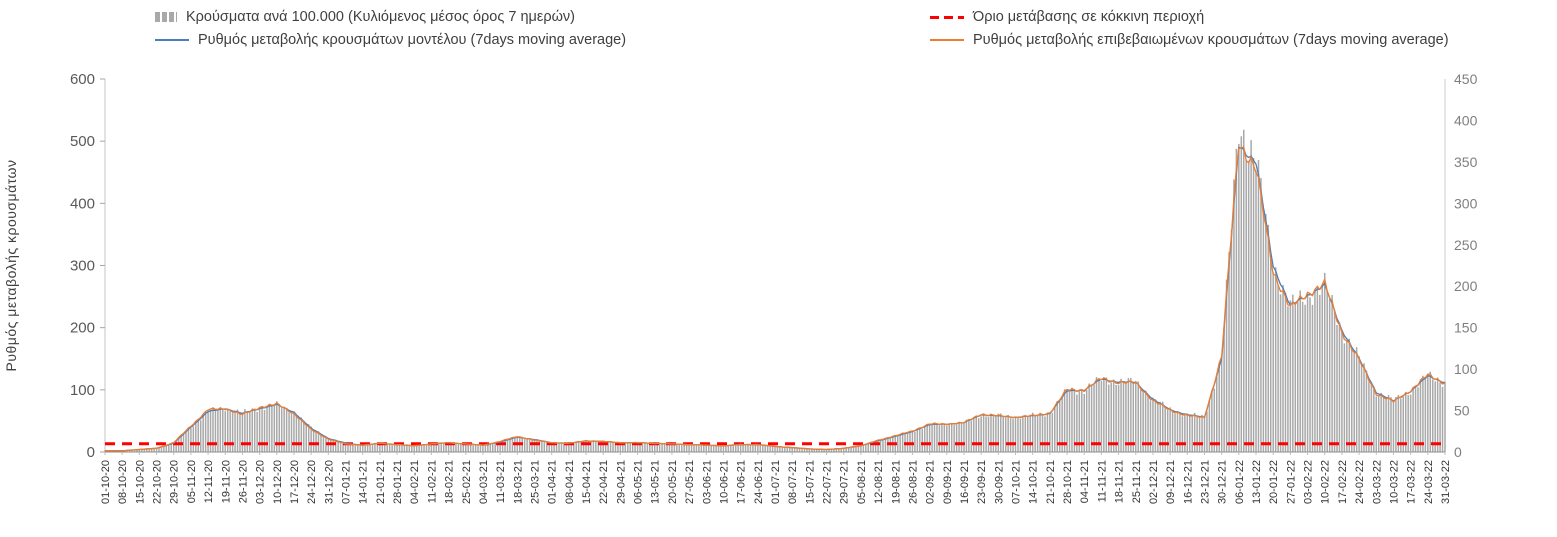 The image size is (1557, 537). Describe the element at coordinates (999, 482) in the screenshot. I see `x-tick-label: 30-09-21` at that location.